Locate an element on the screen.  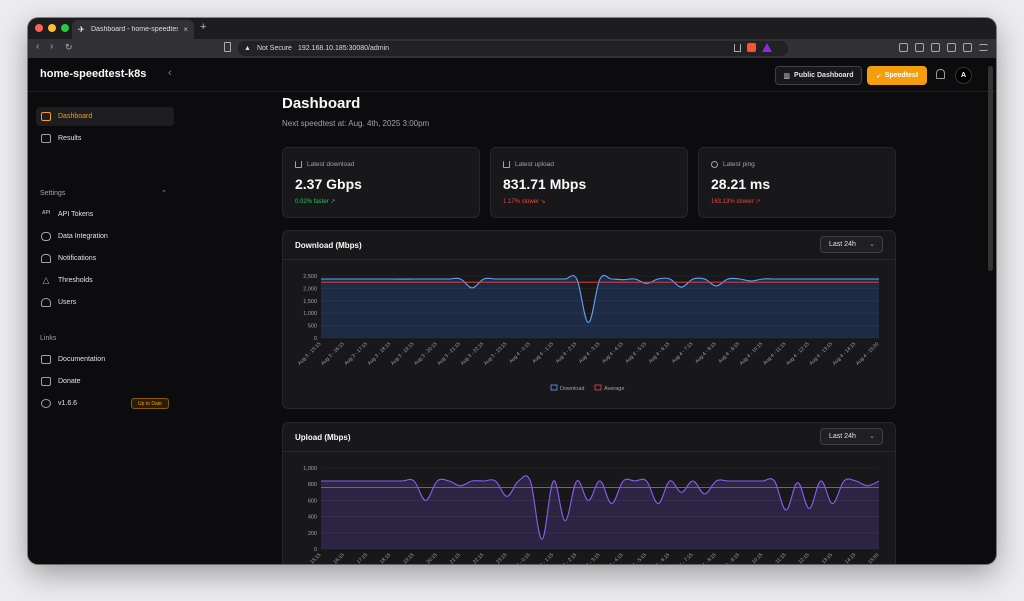
vpn-icon is located at coordinates (967, 47).